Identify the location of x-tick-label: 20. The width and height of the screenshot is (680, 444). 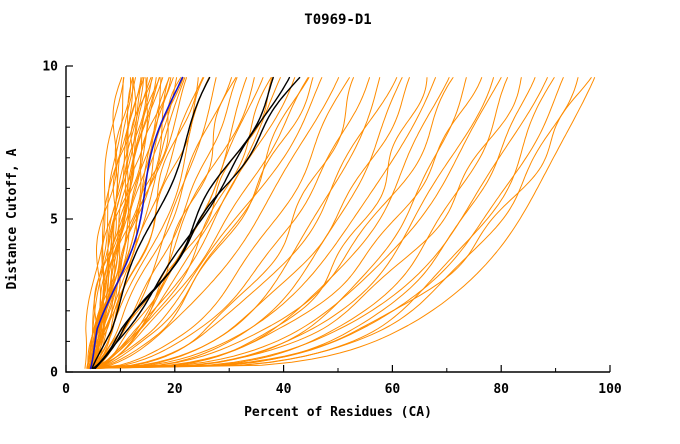
(175, 389).